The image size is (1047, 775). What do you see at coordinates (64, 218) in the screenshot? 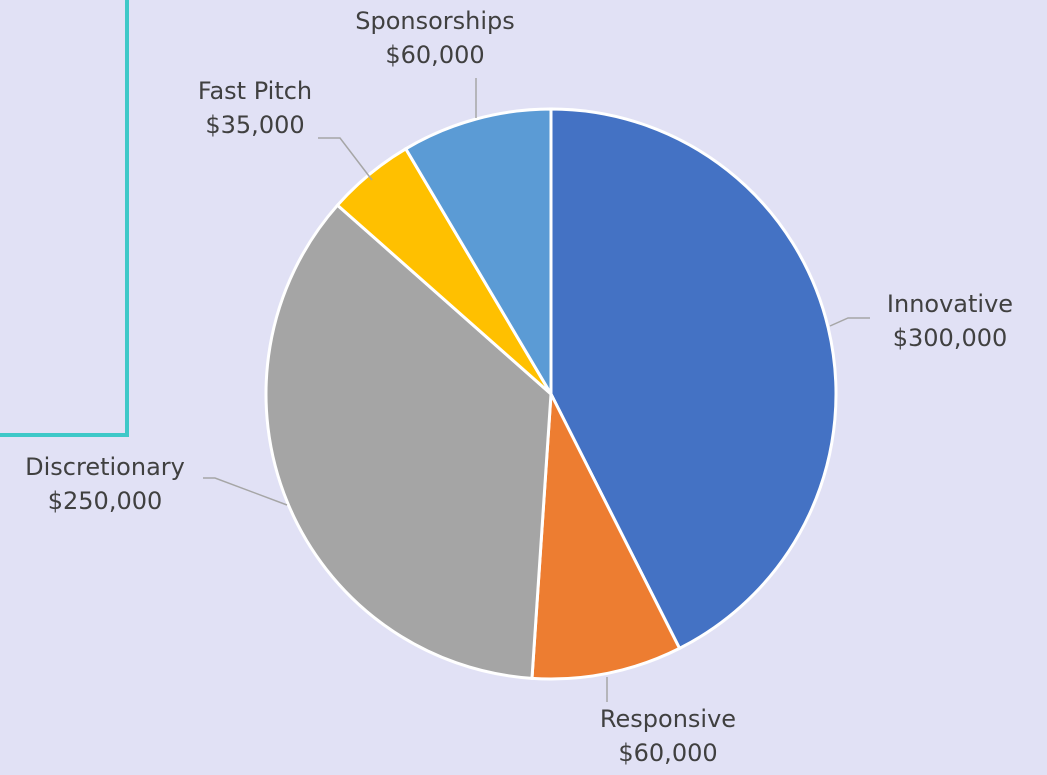
I see `frame-border` at bounding box center [64, 218].